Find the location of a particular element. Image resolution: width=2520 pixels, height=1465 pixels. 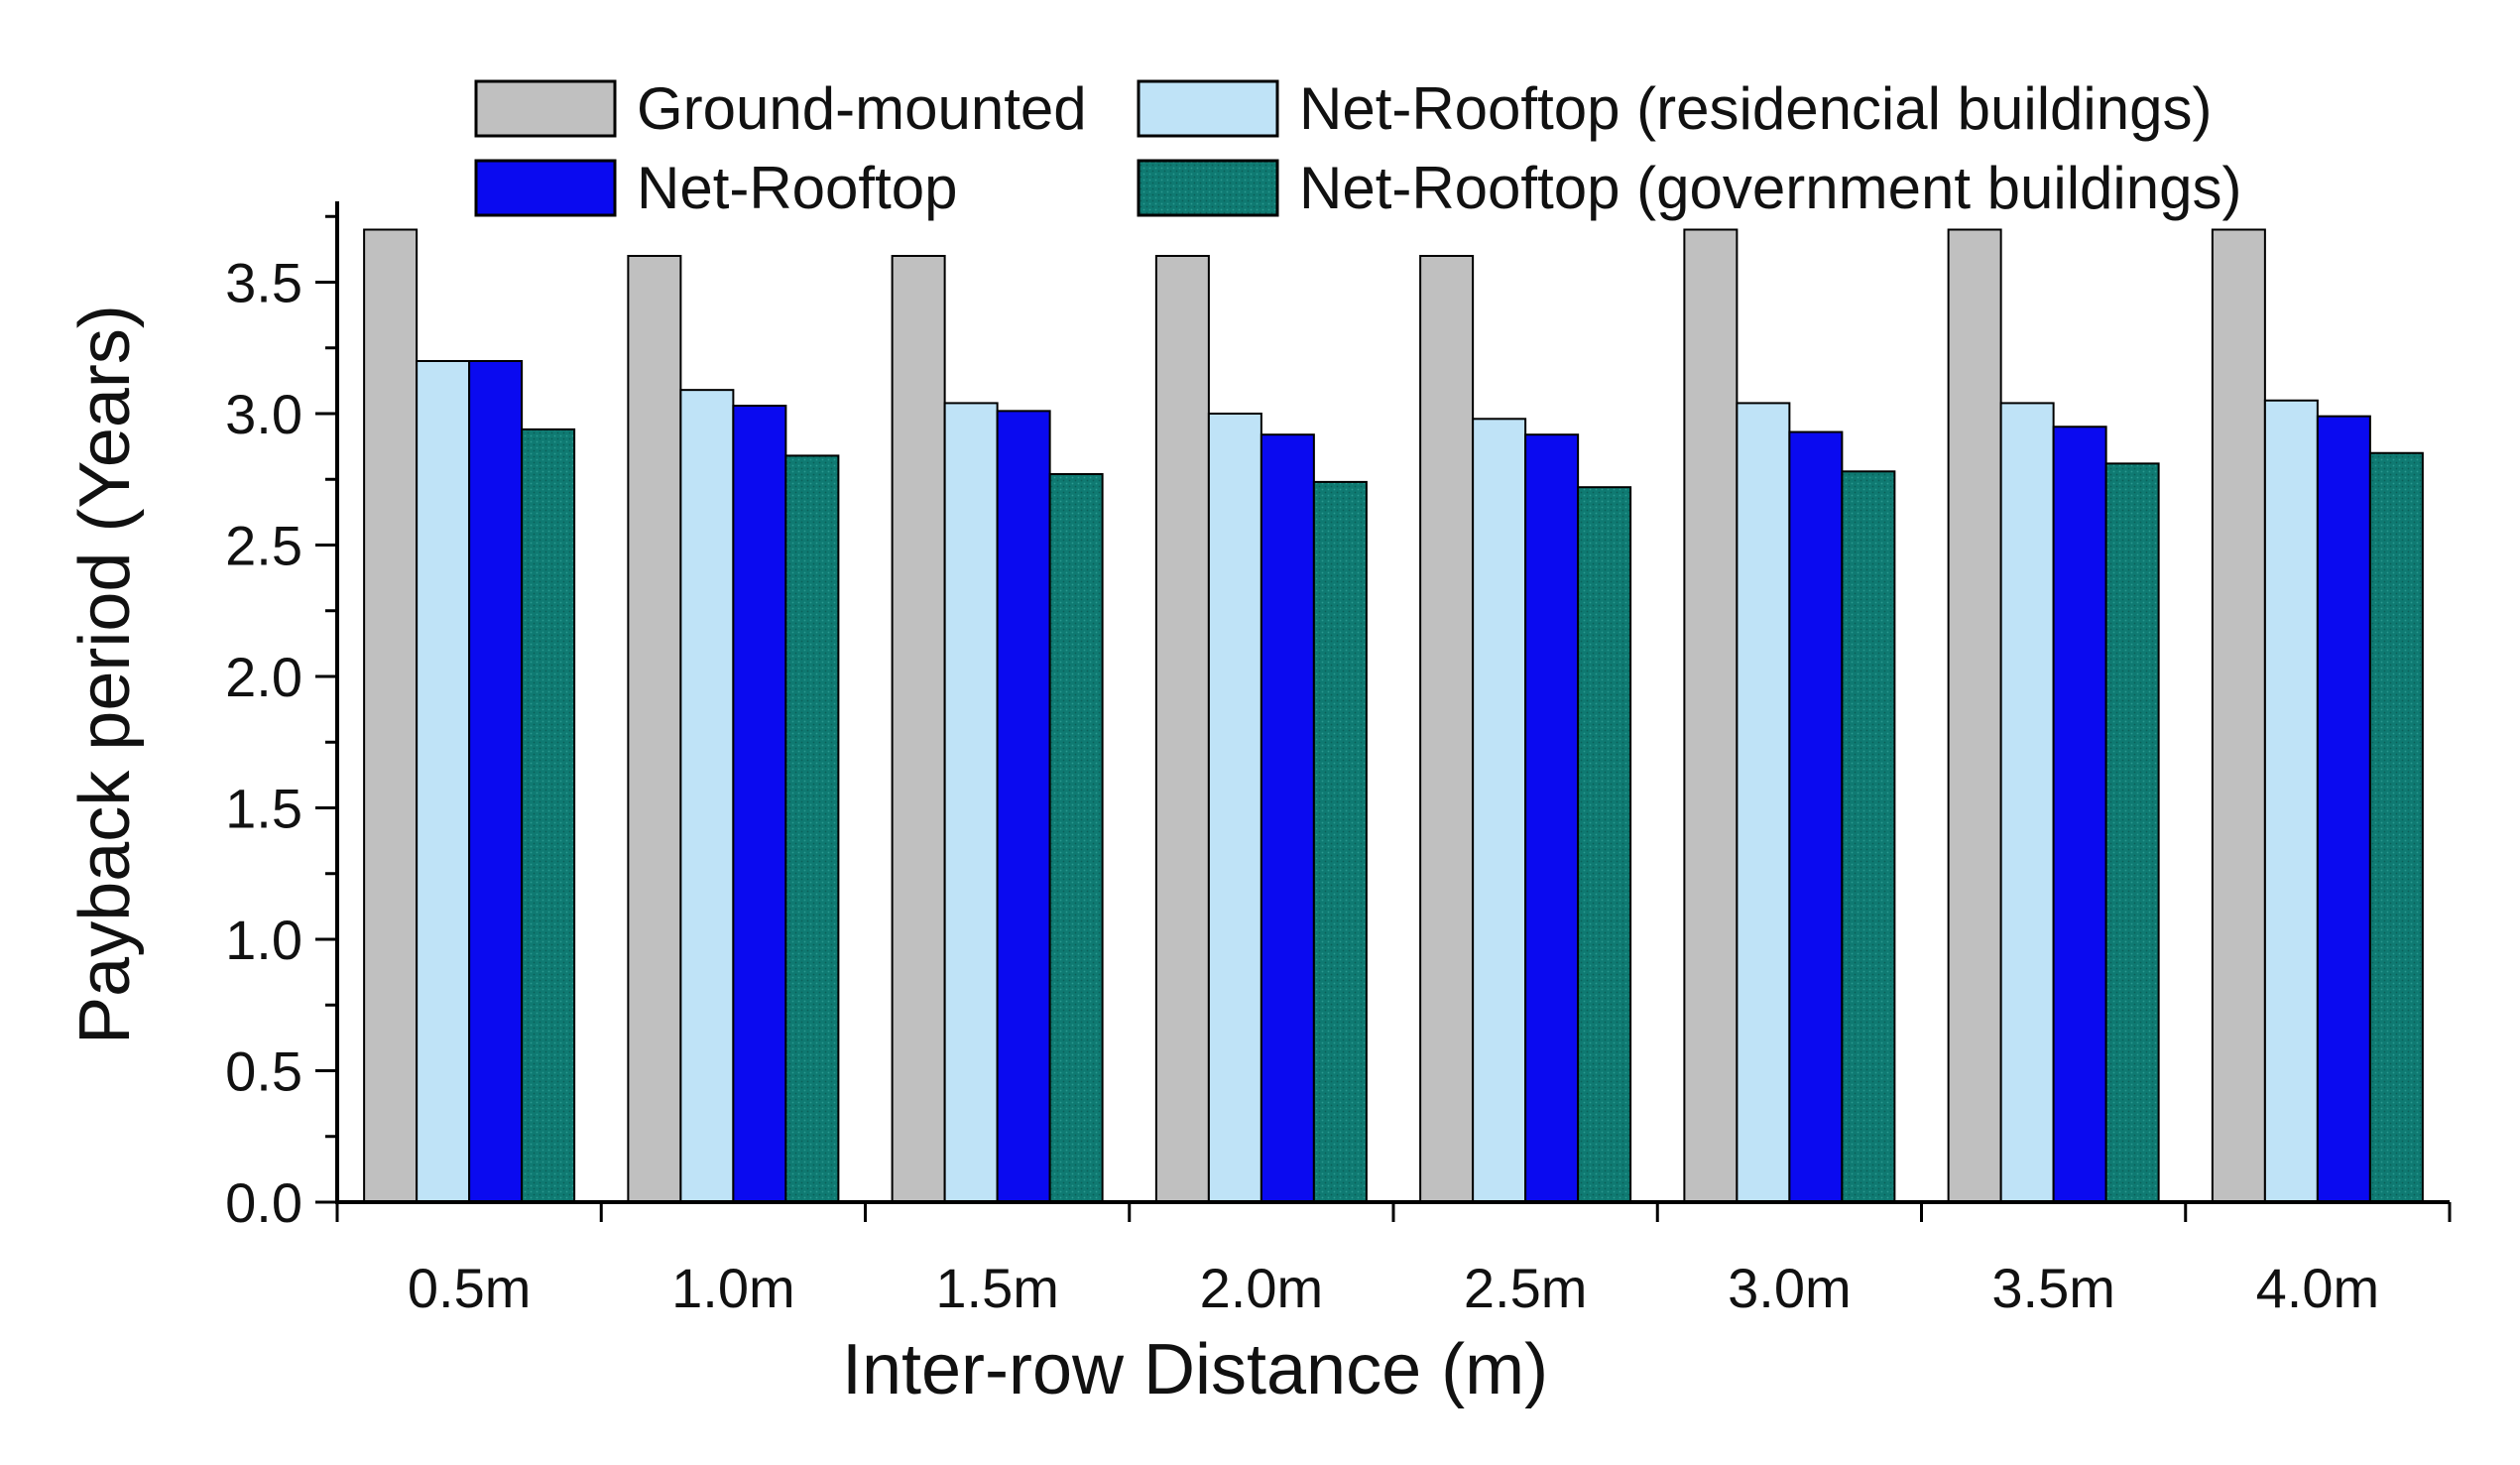

y-tick-label: 0.5 is located at coordinates (263, 1071).